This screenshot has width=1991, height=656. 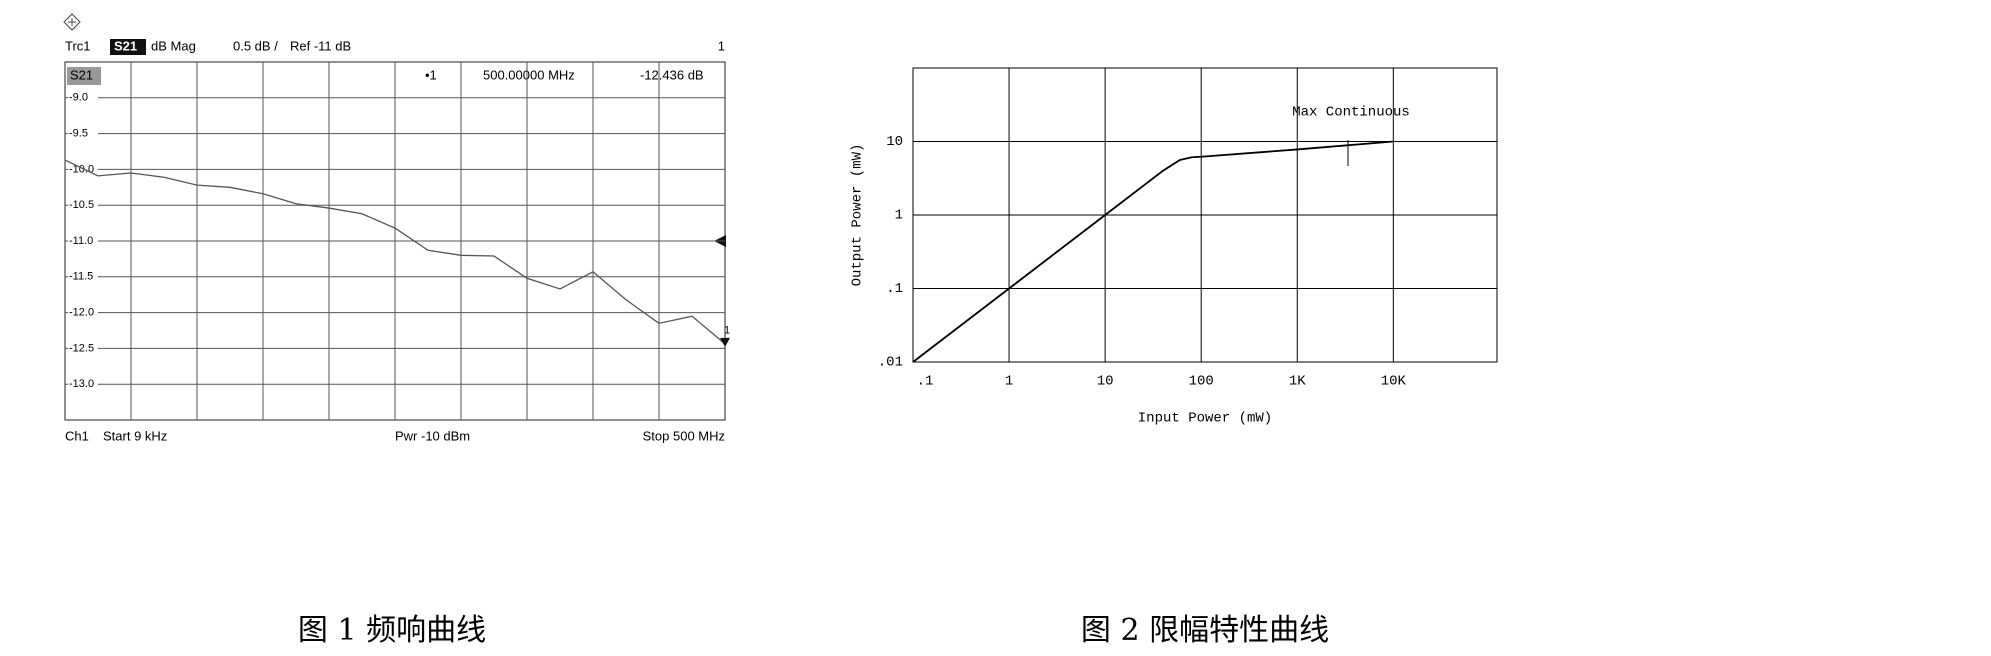 I want to click on y-tick-label: -10.0, so click(x=81, y=169).